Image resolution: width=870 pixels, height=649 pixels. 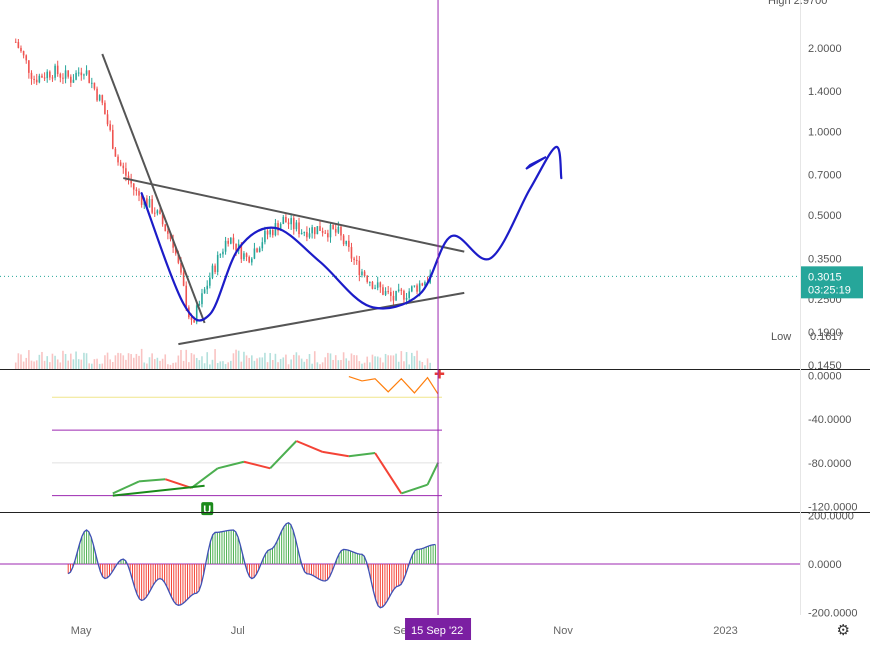 What do you see at coordinates (294, 215) in the screenshot?
I see `upper-triangle-line` at bounding box center [294, 215].